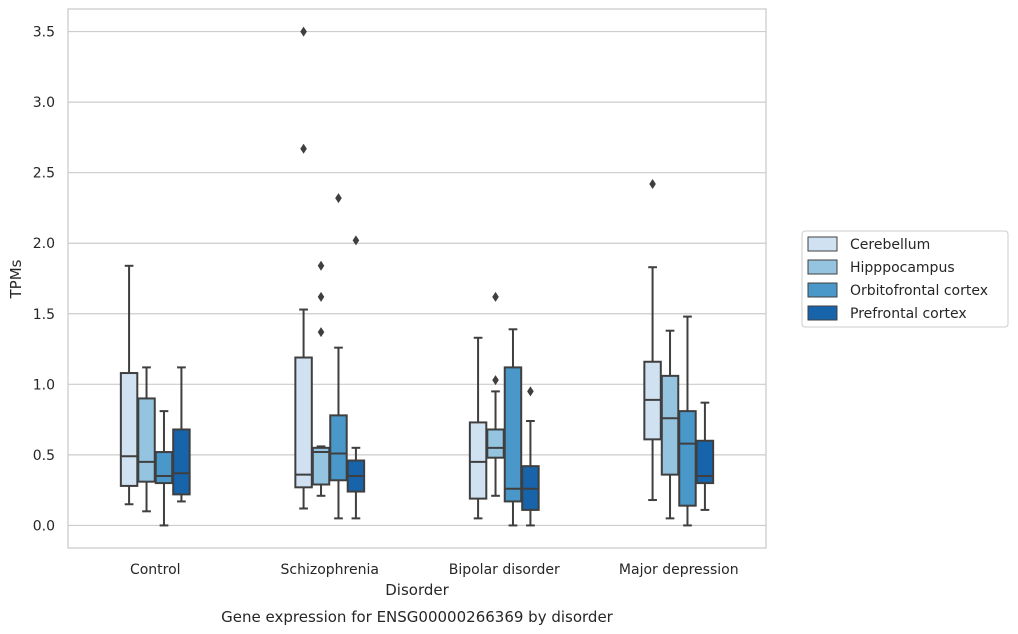 The height and width of the screenshot is (634, 1018). What do you see at coordinates (44, 526) in the screenshot?
I see `y-tick-label: 0.0` at bounding box center [44, 526].